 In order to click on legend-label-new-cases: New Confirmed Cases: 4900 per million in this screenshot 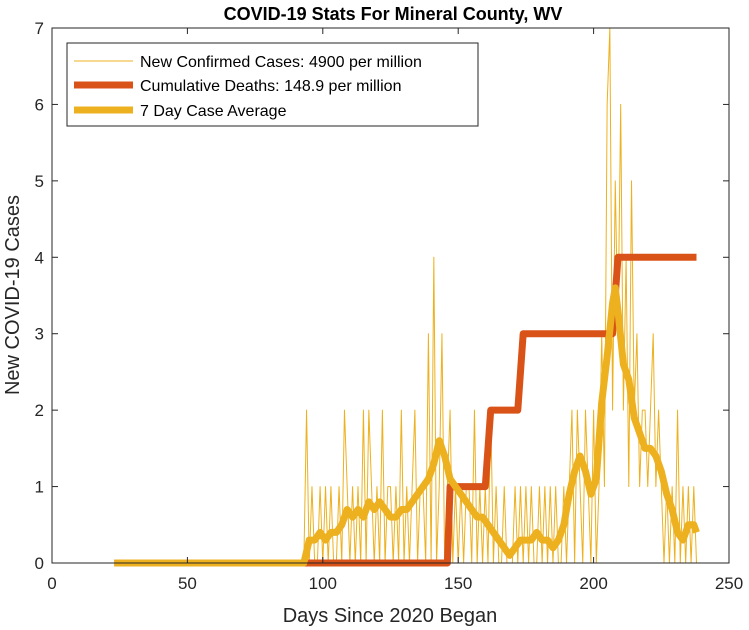, I will do `click(281, 62)`.